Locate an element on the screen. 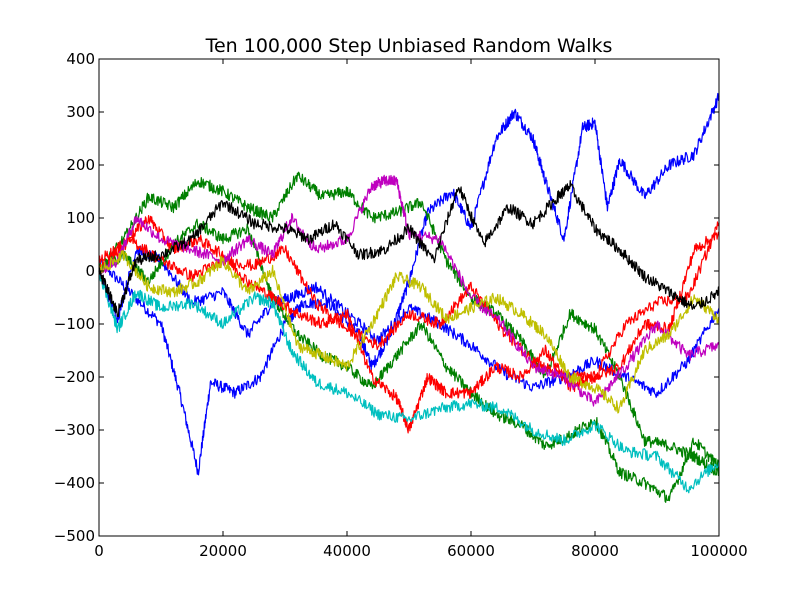 This screenshot has width=800, height=597. y-tick-label: −500 is located at coordinates (74, 536).